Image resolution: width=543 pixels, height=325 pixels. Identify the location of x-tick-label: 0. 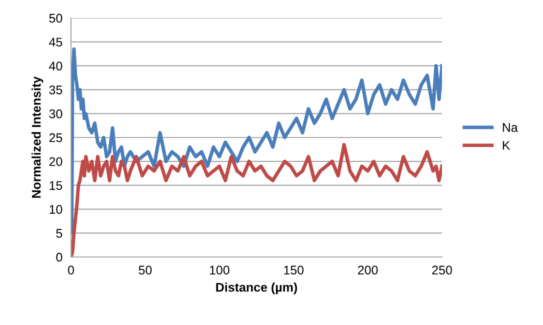
(71, 270).